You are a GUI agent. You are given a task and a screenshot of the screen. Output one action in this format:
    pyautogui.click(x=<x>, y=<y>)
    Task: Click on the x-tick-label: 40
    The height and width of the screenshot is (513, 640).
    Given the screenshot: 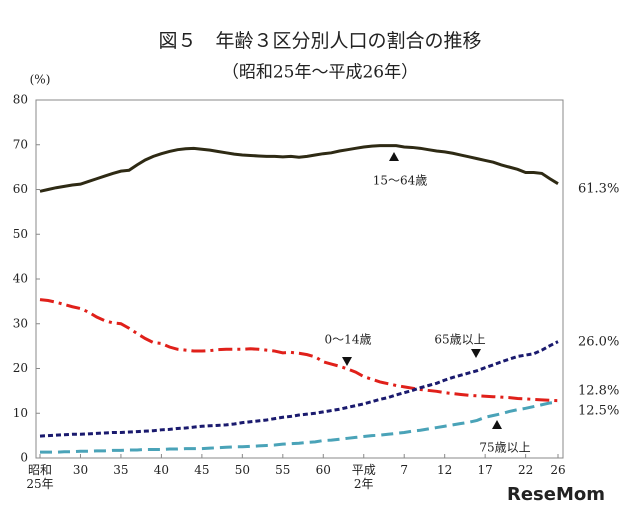 What is the action you would take?
    pyautogui.click(x=161, y=470)
    